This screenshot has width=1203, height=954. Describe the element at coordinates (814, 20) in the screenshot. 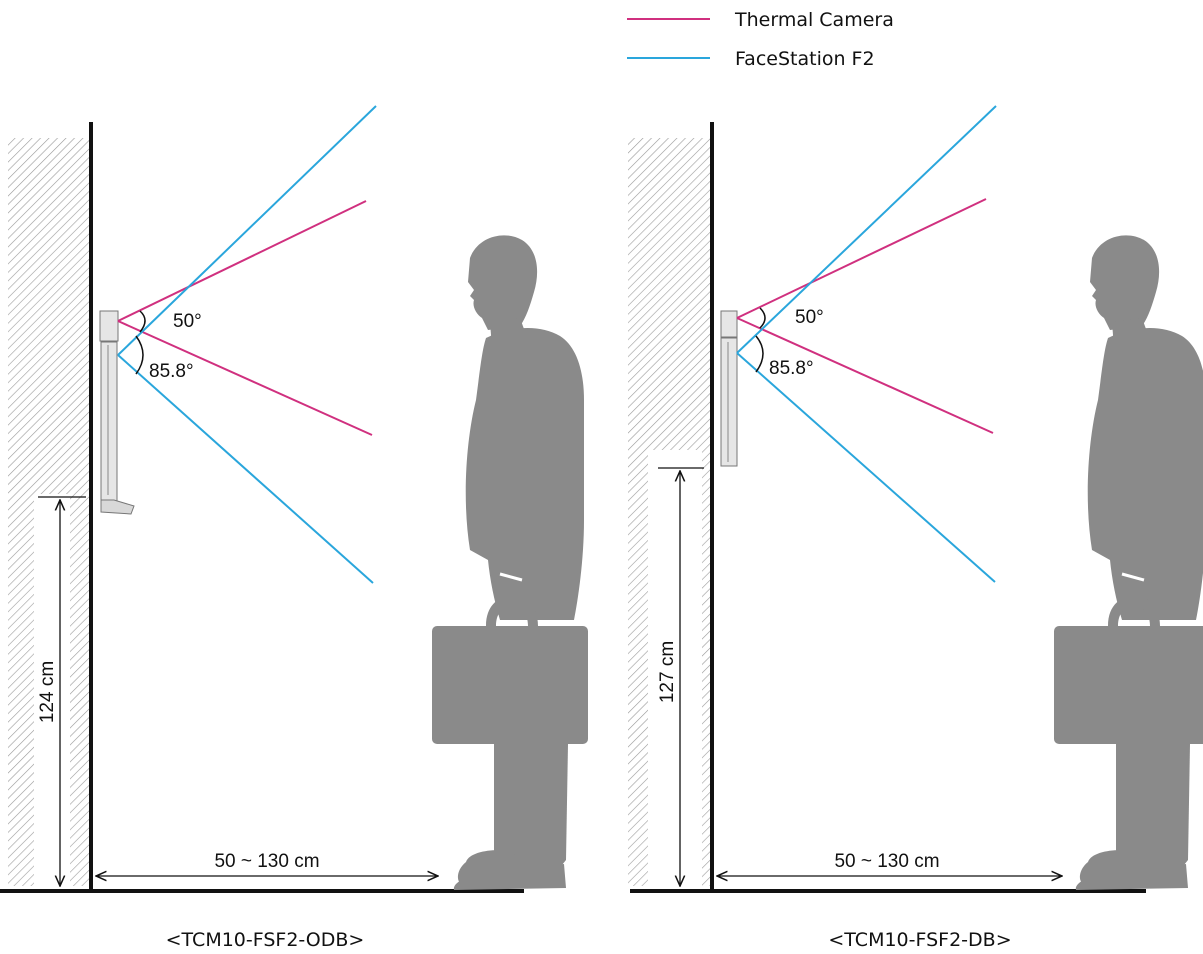

I see `legend-thermal-label: Thermal Camera` at that location.